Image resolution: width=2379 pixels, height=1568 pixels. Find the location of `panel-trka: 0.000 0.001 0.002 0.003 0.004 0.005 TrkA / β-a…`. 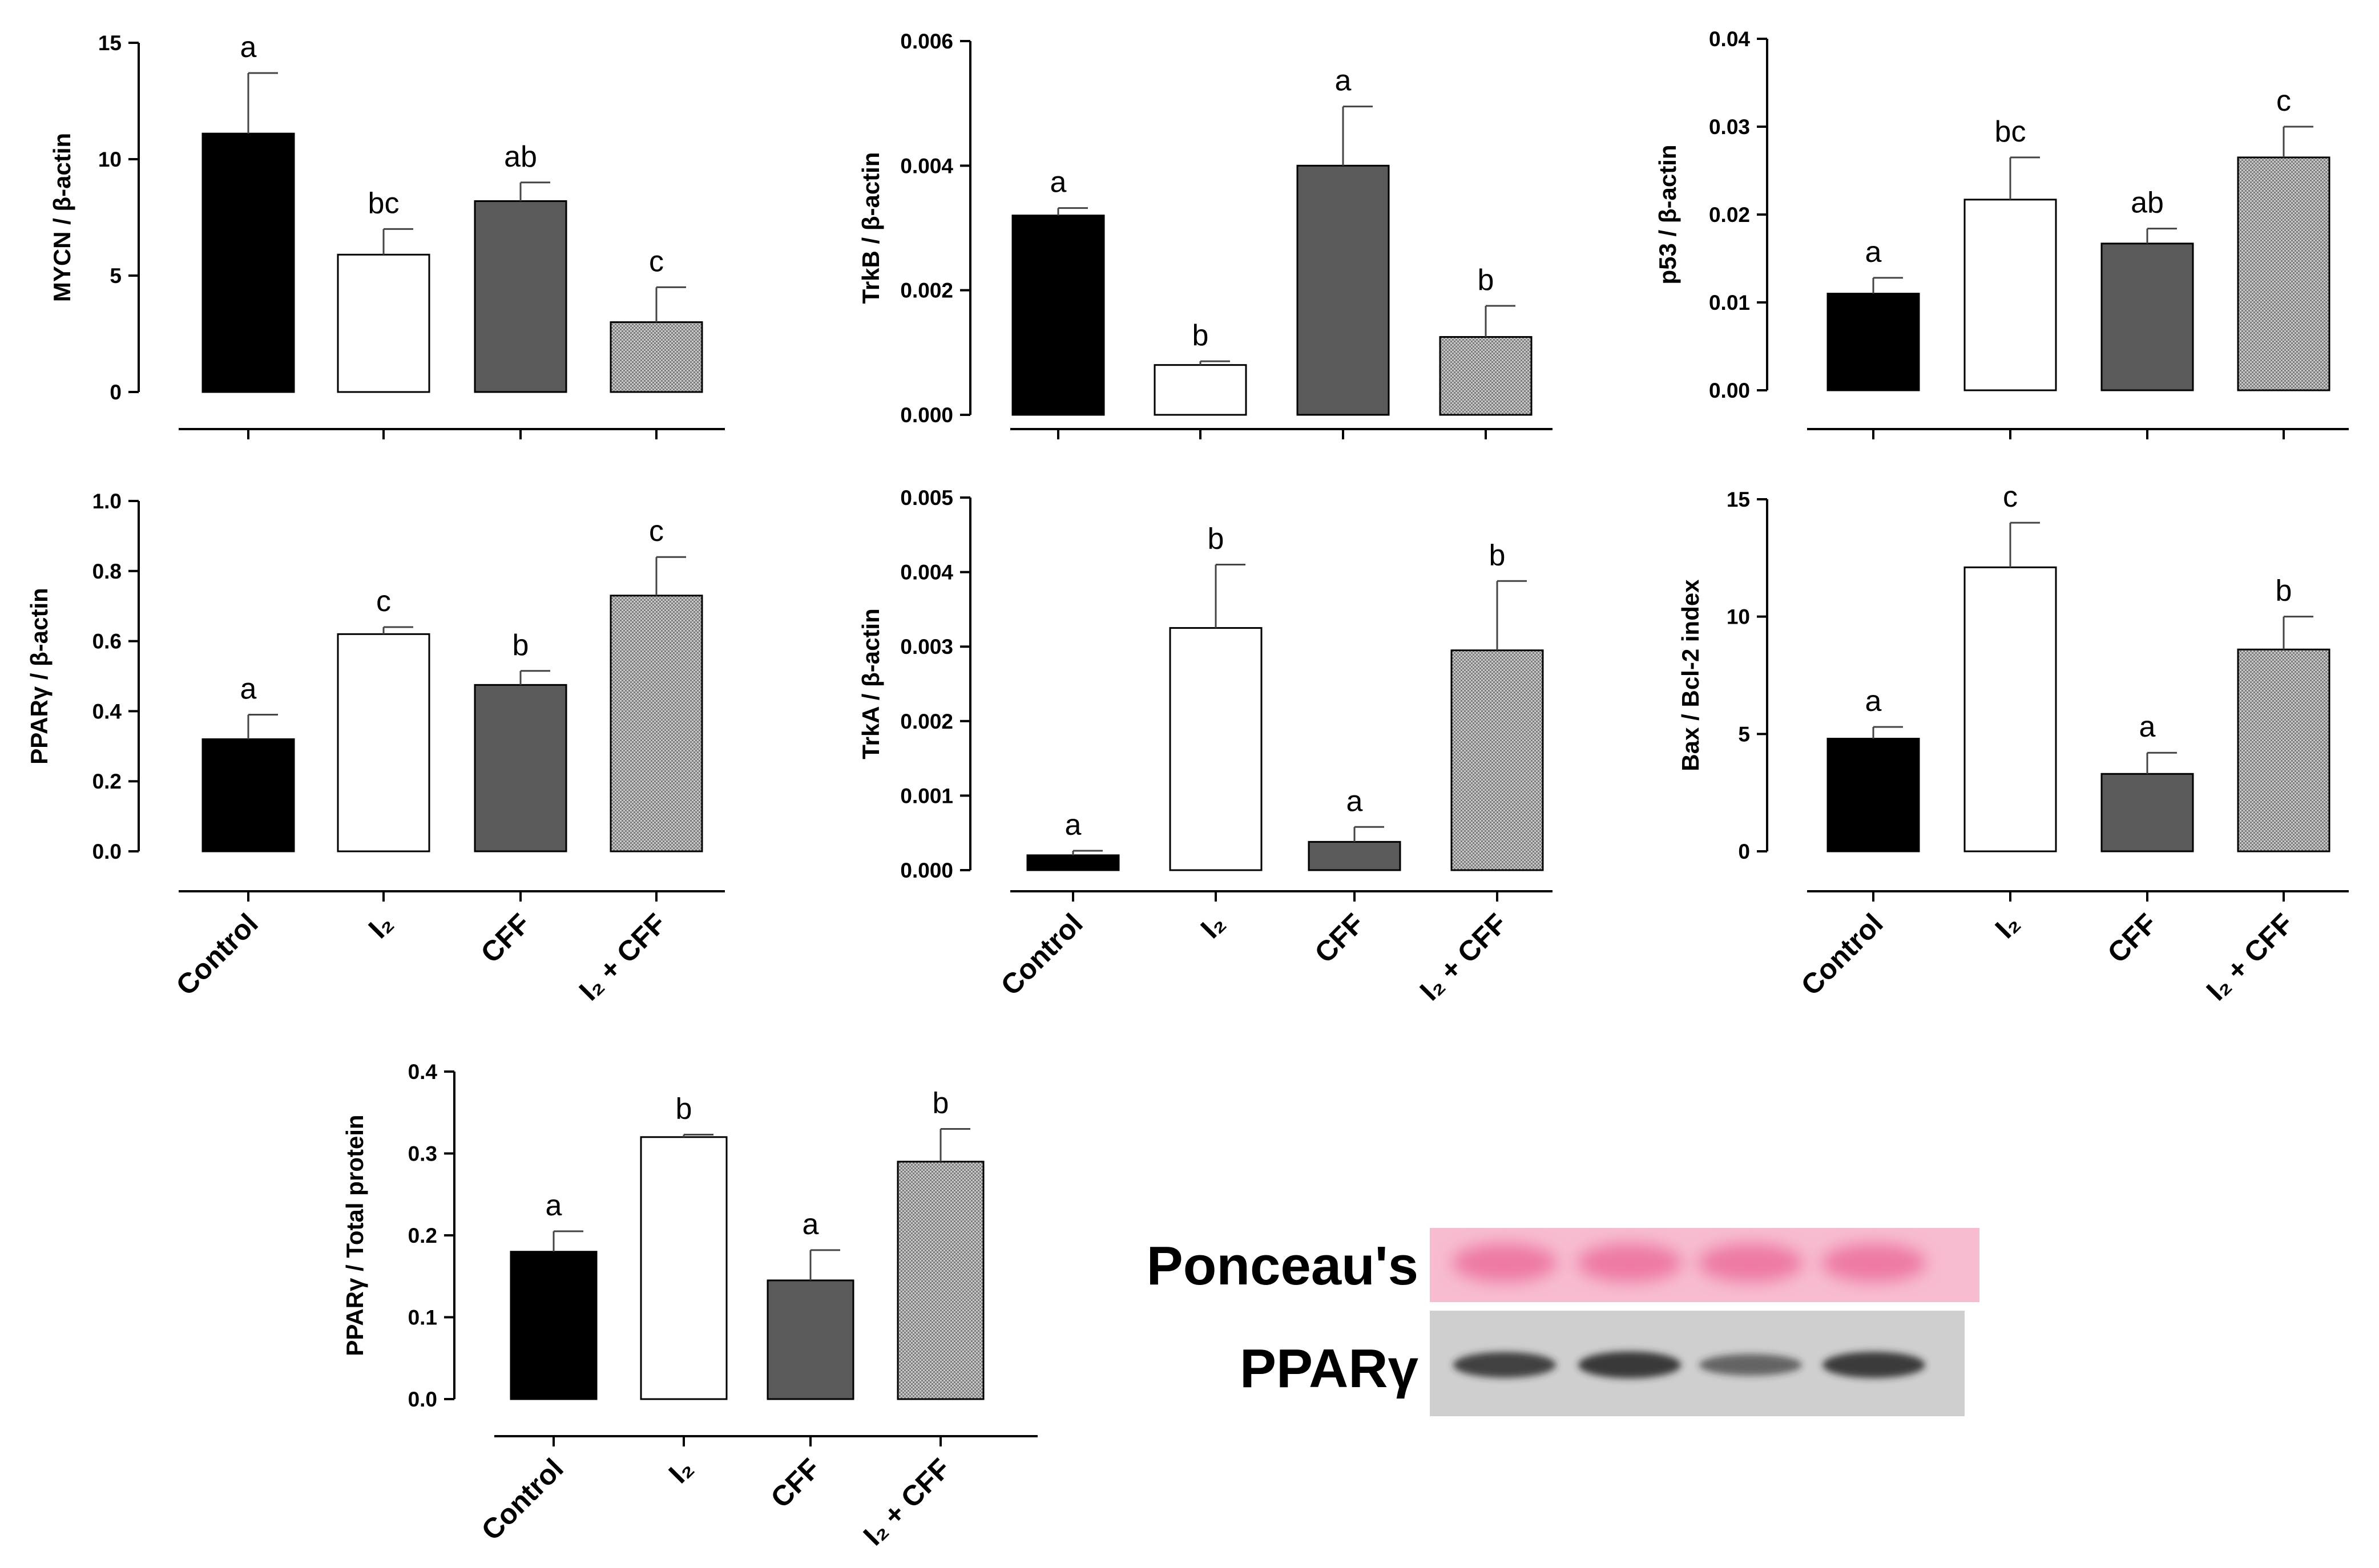

panel-trka: 0.000 0.001 0.002 0.003 0.004 0.005 TrkA / β-a… is located at coordinates (1205, 746).